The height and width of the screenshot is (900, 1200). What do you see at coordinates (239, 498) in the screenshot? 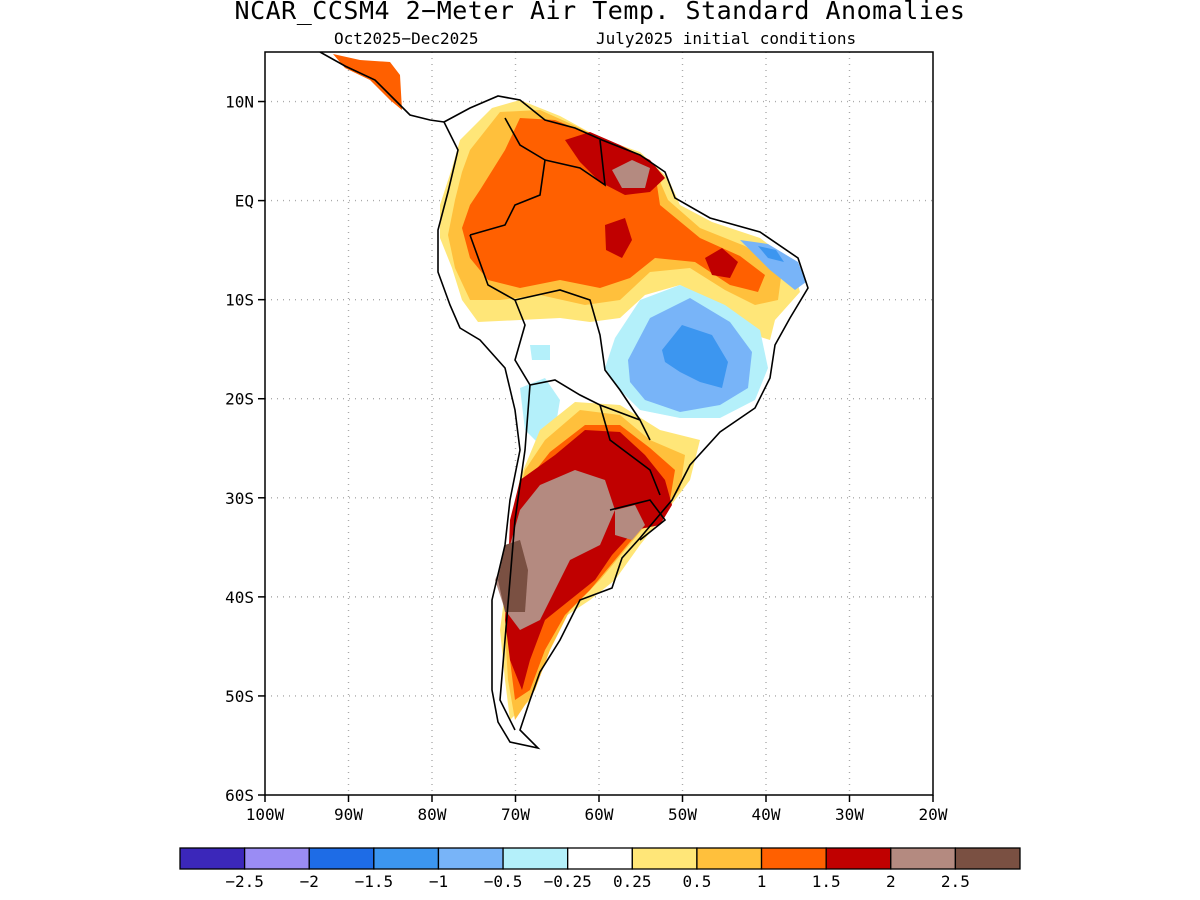
I see `lat-label: 30S` at bounding box center [239, 498].